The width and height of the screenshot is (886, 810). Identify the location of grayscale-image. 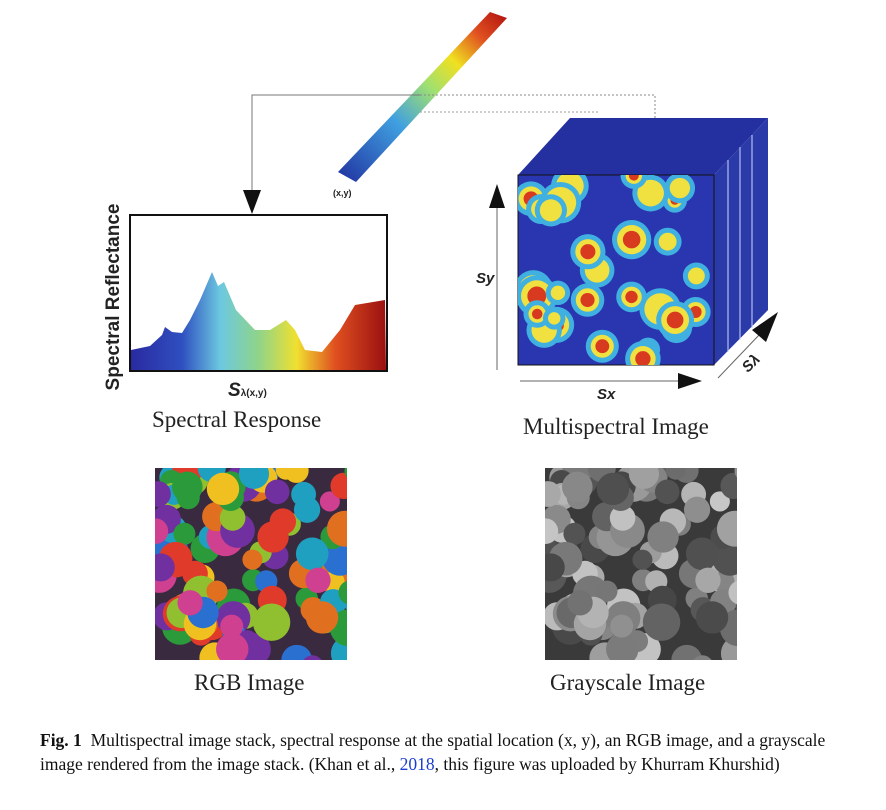
(641, 564).